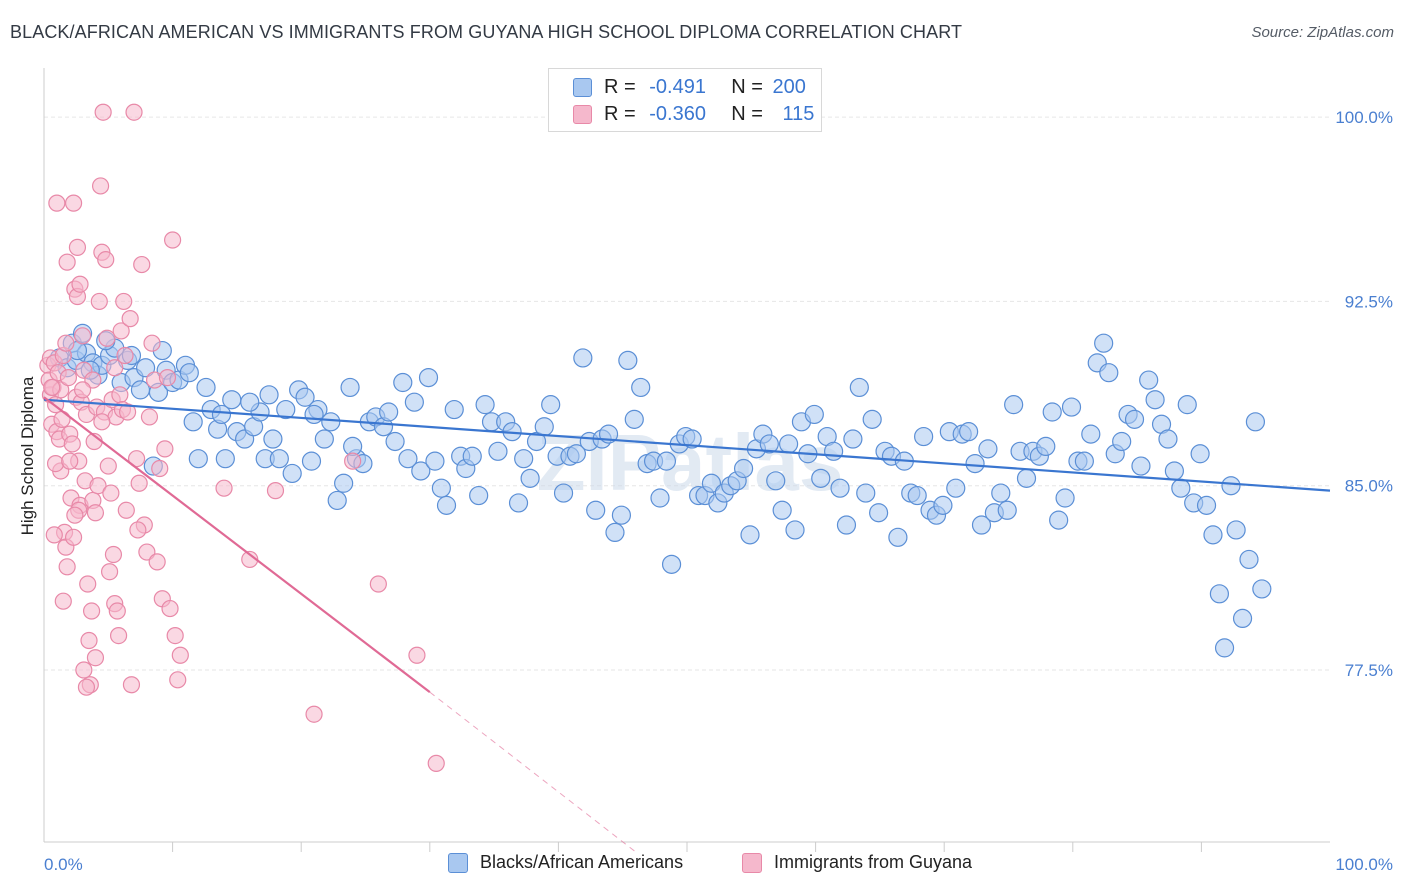 The image size is (1406, 892). I want to click on bottom-legend-swatch-blue, so click(458, 862).